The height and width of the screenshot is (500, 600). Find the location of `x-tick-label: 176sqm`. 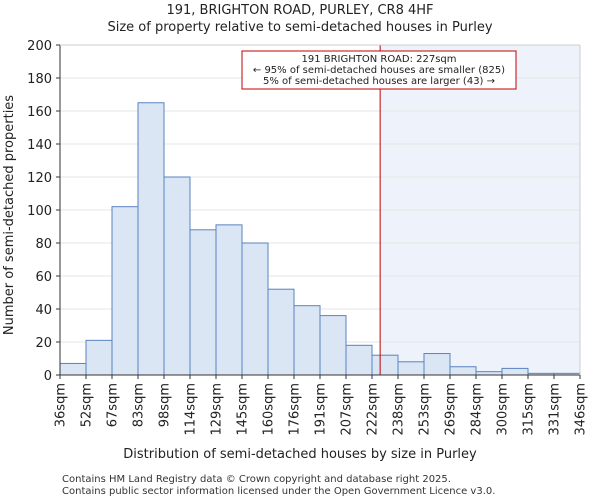

x-tick-label: 176sqm is located at coordinates (295, 409).